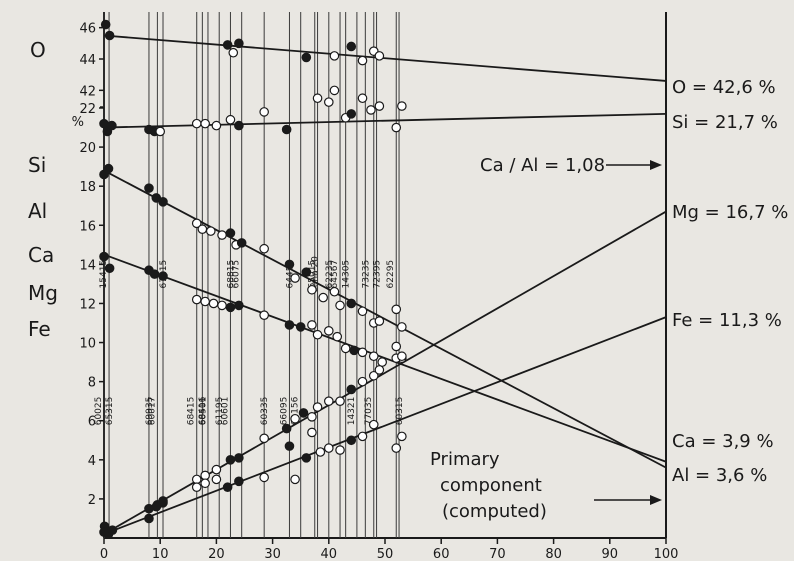 The height and width of the screenshot is (561, 794). Describe the element at coordinates (296, 410) in the screenshot. I see `sample-label: 61156` at that location.